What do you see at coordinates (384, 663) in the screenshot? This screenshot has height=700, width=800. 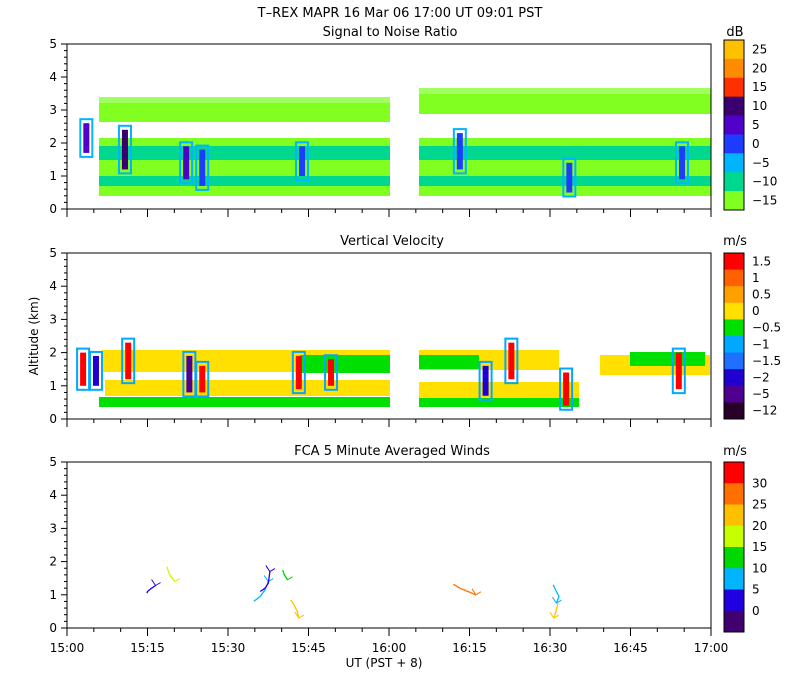 I see `winds-x-label: UT (PST + 8)` at bounding box center [384, 663].